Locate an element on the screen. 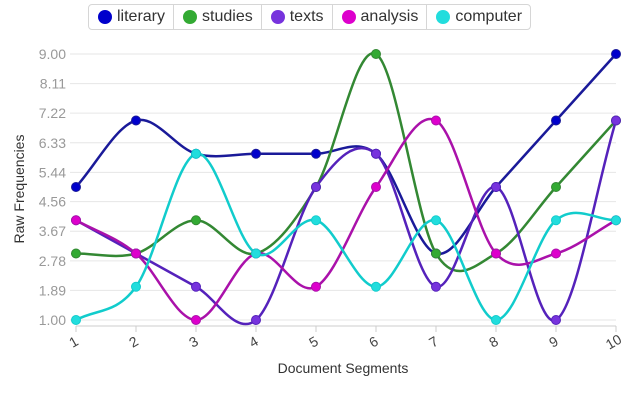  legend-item-studies: studies is located at coordinates (217, 17).